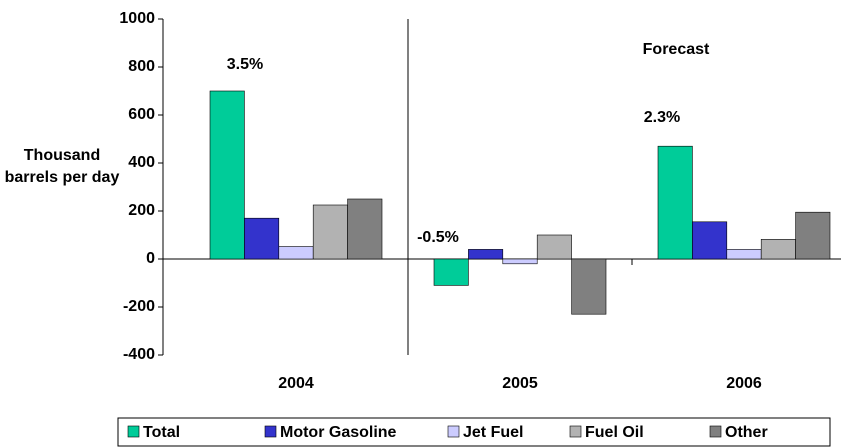 This screenshot has width=841, height=448. Describe the element at coordinates (141, 162) in the screenshot. I see `y-tick-label: 400` at that location.